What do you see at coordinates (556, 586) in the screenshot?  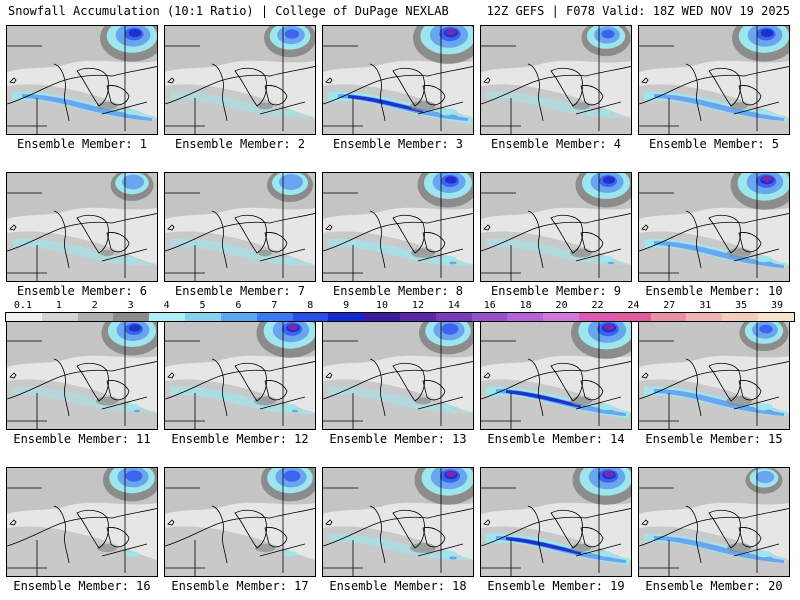 I see `member-caption: Ensemble Member: 19` at bounding box center [556, 586].